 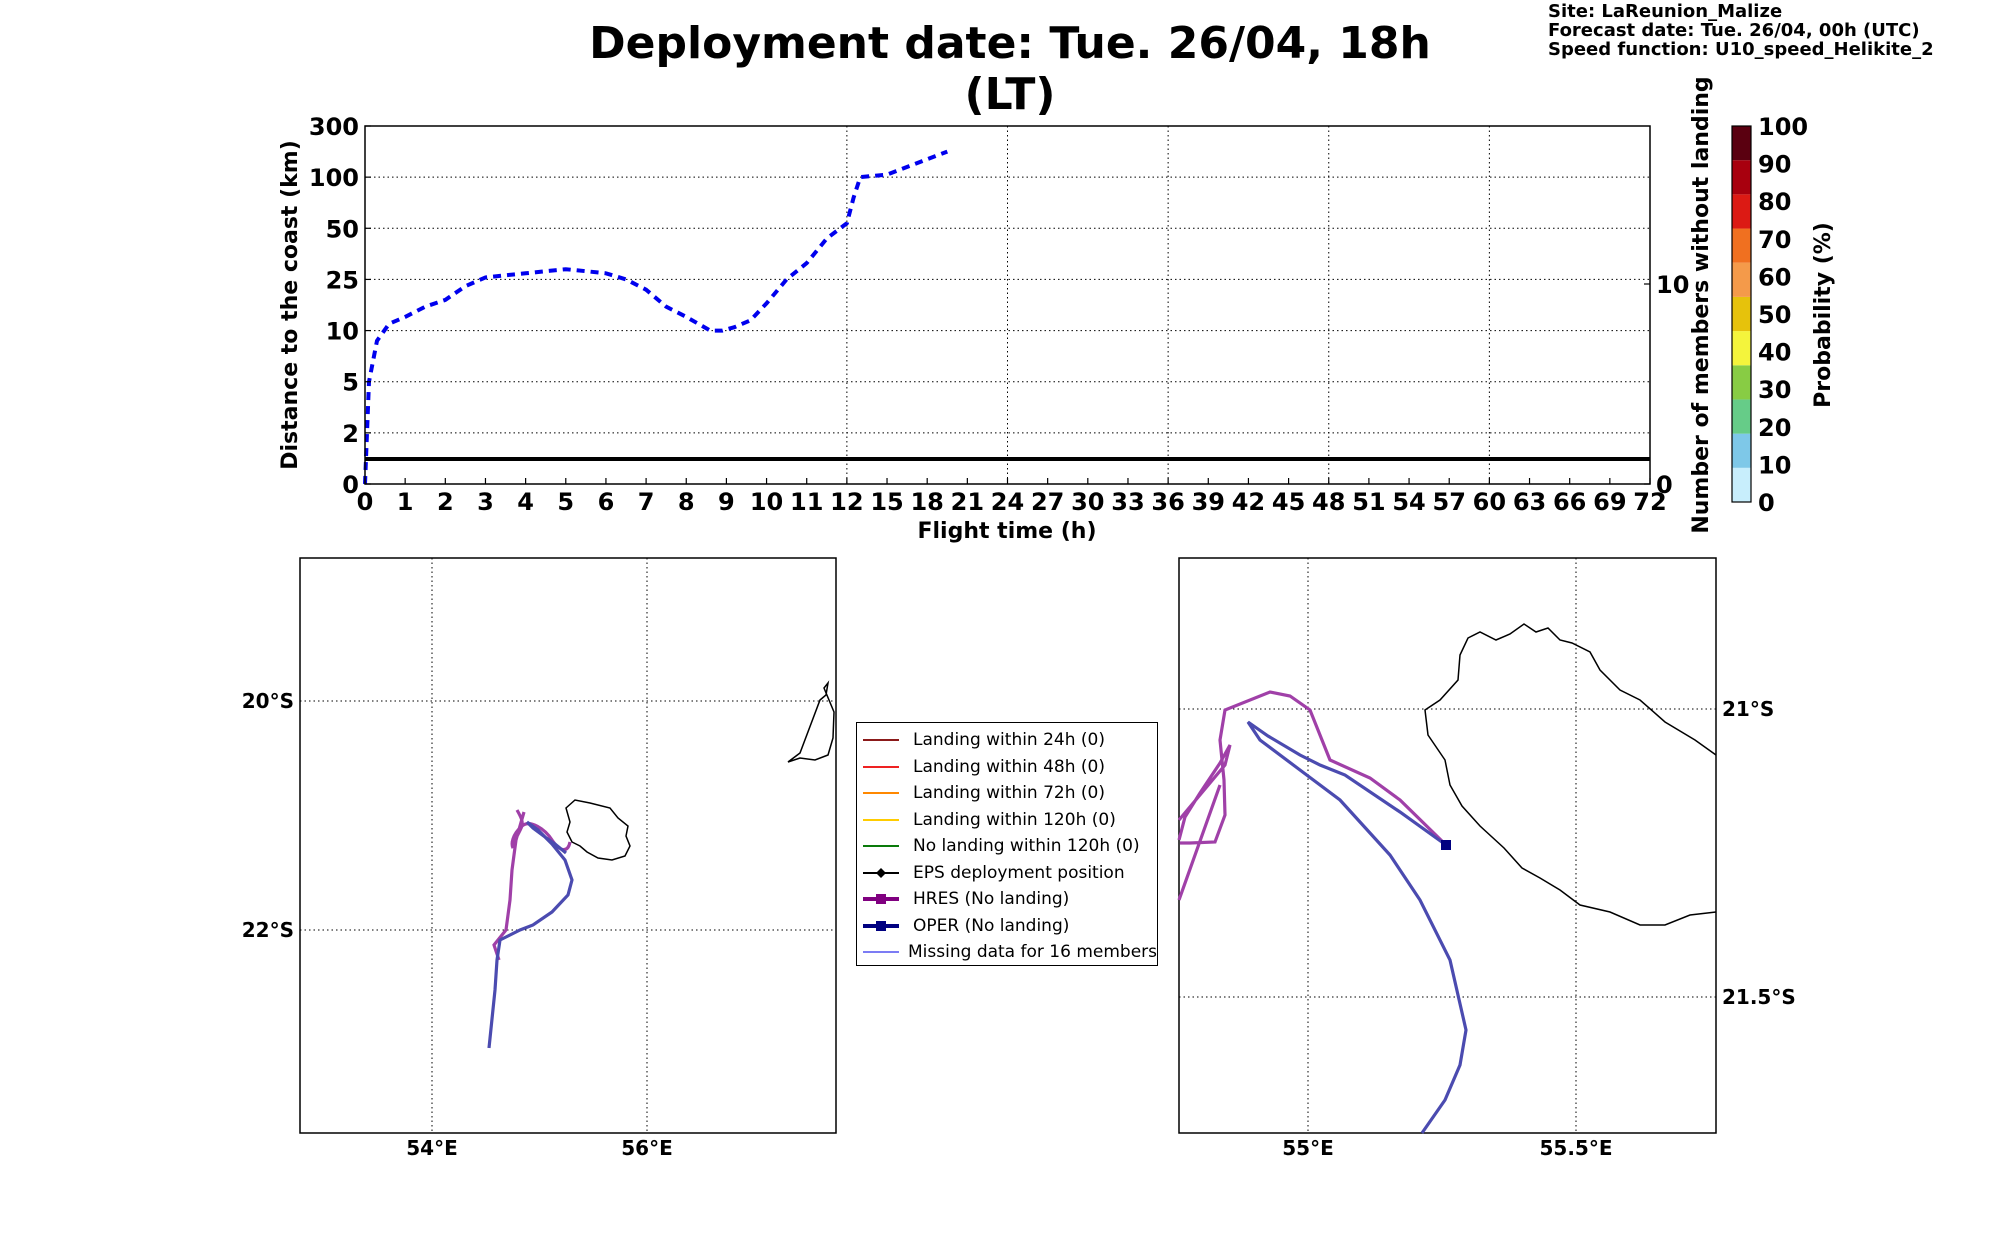 I want to click on x-tick-label: 48, so click(x=1328, y=502).